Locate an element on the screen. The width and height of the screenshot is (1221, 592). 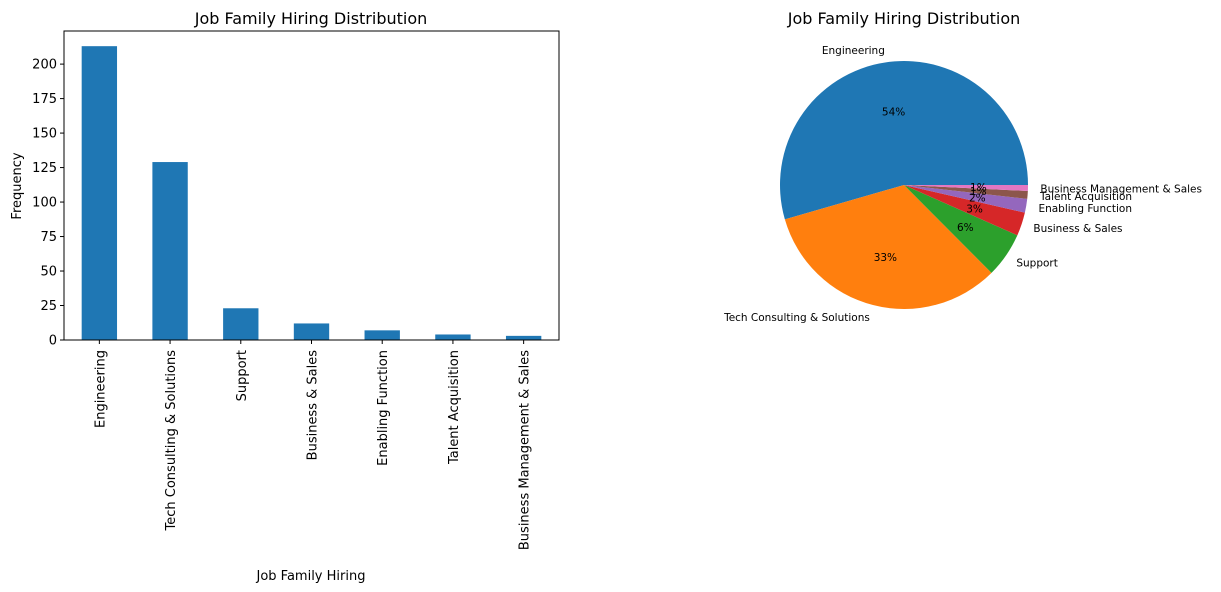
y-axis-label: Frequency is located at coordinates (17, 185).